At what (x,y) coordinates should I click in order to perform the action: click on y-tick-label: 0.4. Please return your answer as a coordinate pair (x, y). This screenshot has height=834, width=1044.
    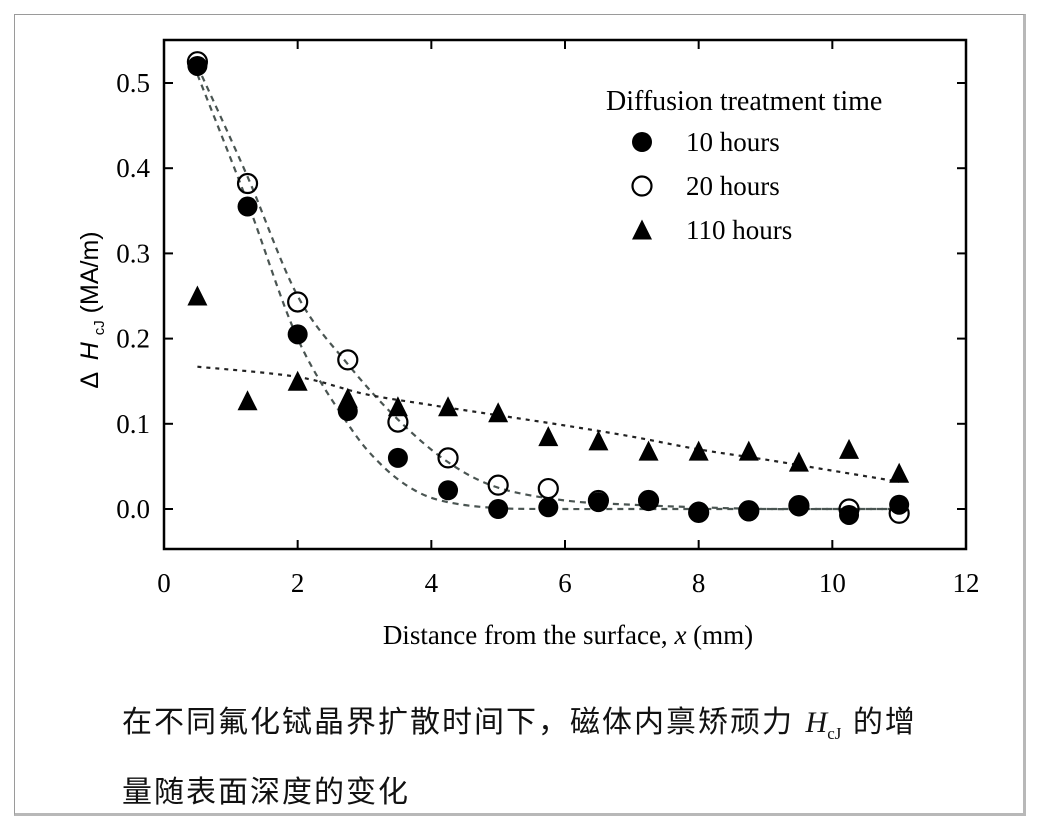
    Looking at the image, I should click on (133, 168).